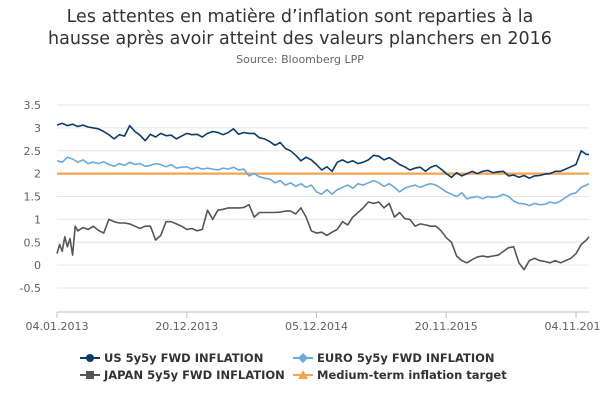 Image resolution: width=600 pixels, height=400 pixels. I want to click on y-tick-label: 1, so click(37, 219).